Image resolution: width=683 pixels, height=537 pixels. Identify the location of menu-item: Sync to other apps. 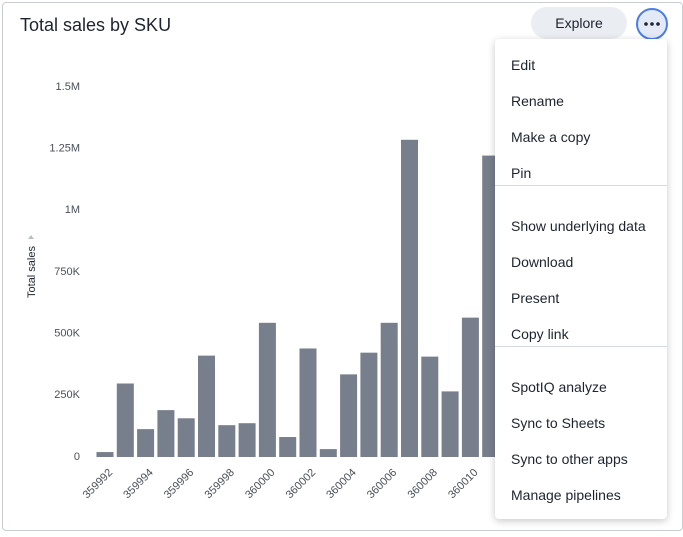
(569, 459).